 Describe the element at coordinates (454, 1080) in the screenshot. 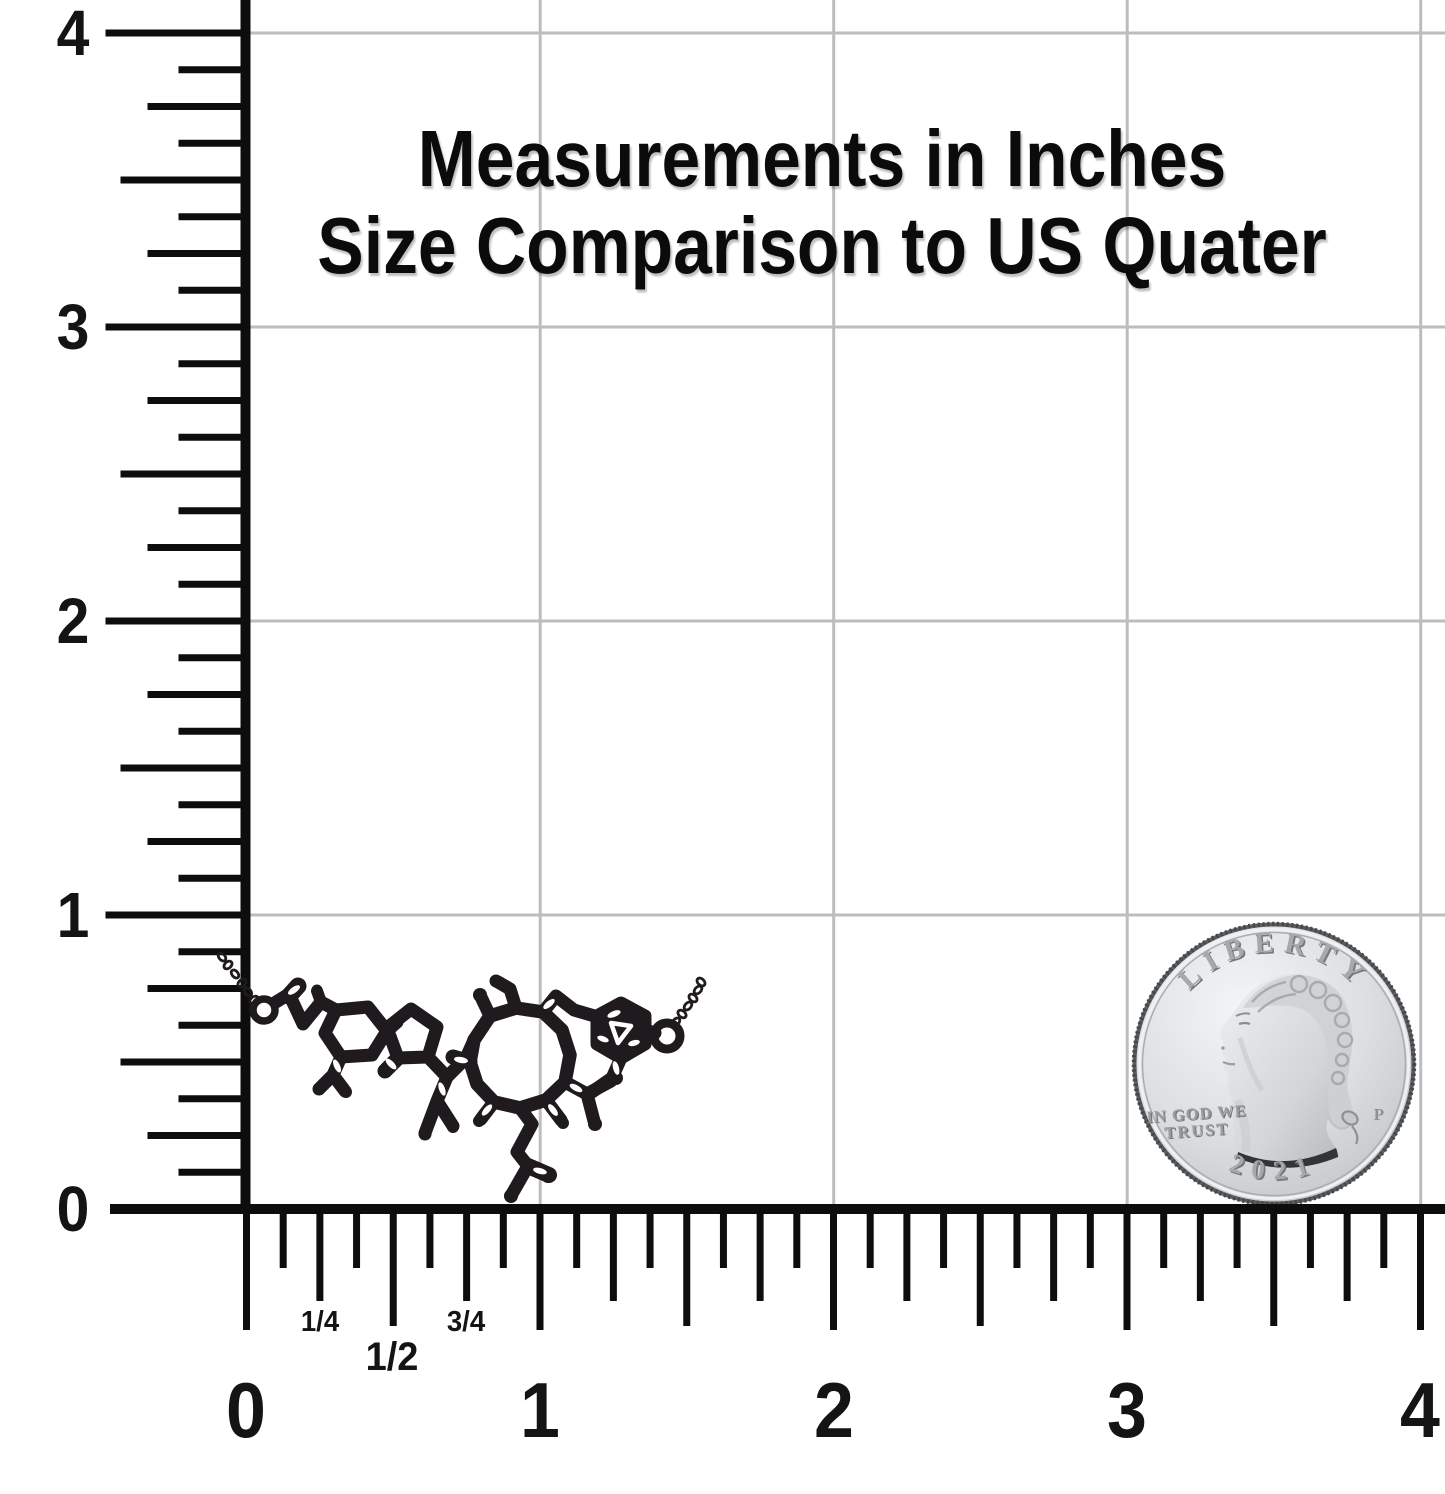

I see `double-bond-slots` at that location.